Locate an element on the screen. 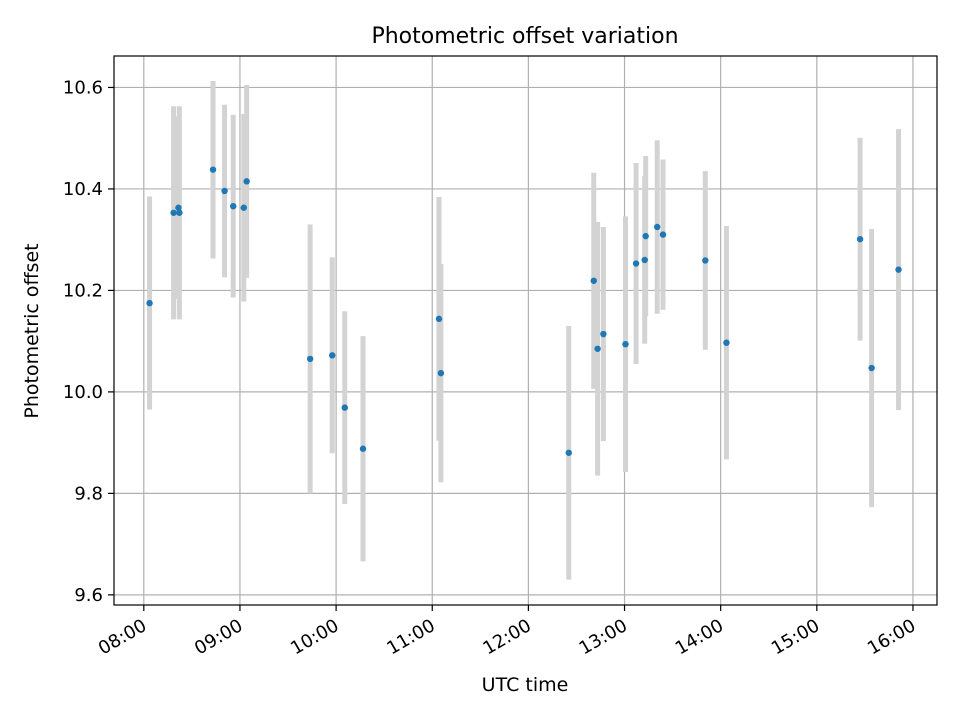 Image resolution: width=960 pixels, height=720 pixels. x-axis-label: UTC time is located at coordinates (525, 685).